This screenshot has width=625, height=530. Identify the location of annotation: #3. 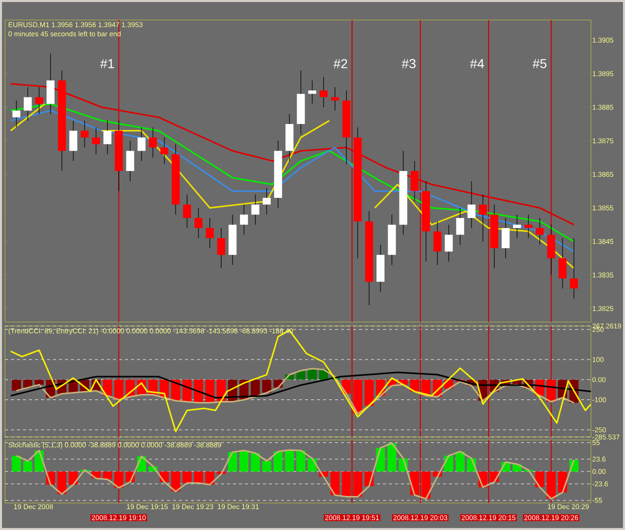
(409, 63).